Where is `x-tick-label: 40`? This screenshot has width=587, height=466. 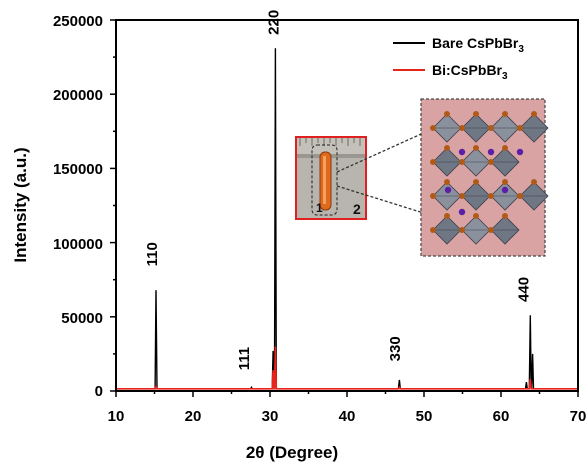 x-tick-label: 40 is located at coordinates (347, 416).